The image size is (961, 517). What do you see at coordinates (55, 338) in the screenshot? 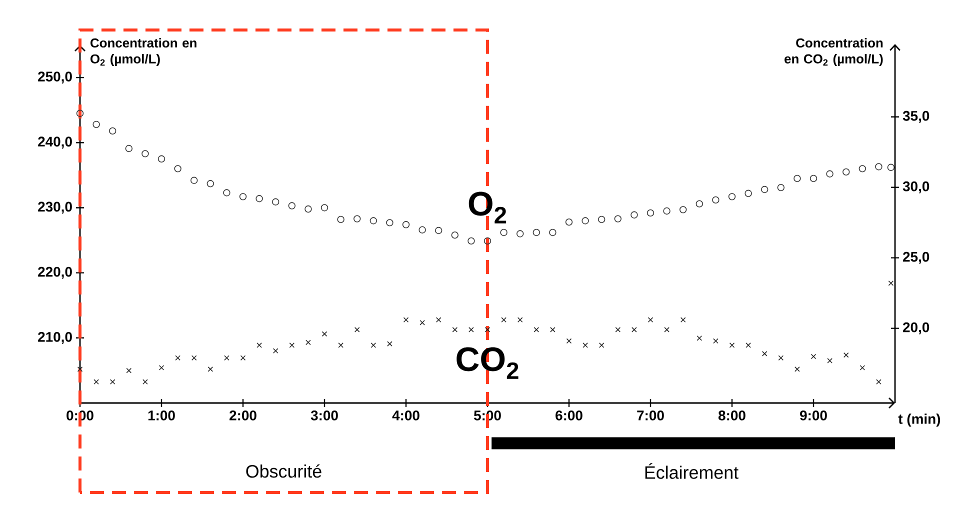
I see `y-tick-label: 210,0` at bounding box center [55, 338].